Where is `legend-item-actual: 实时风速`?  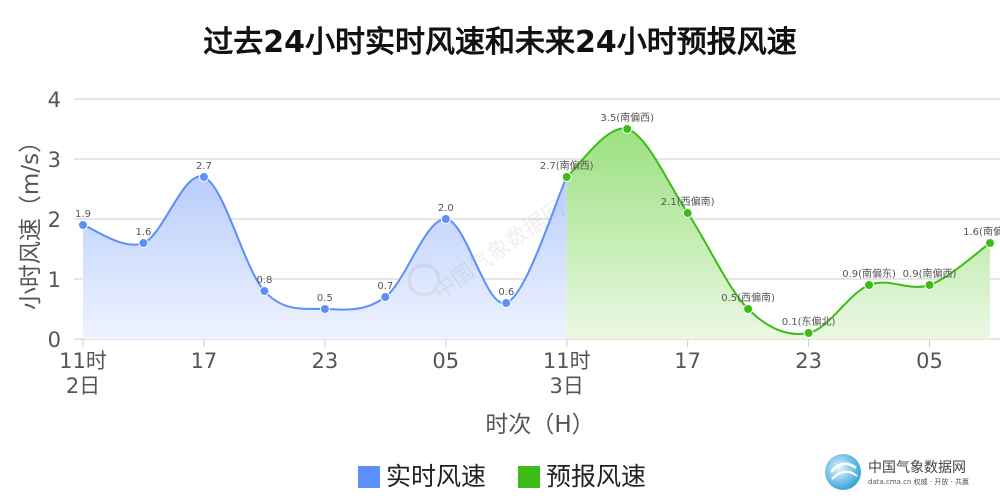
legend-item-actual: 实时风速 is located at coordinates (422, 476).